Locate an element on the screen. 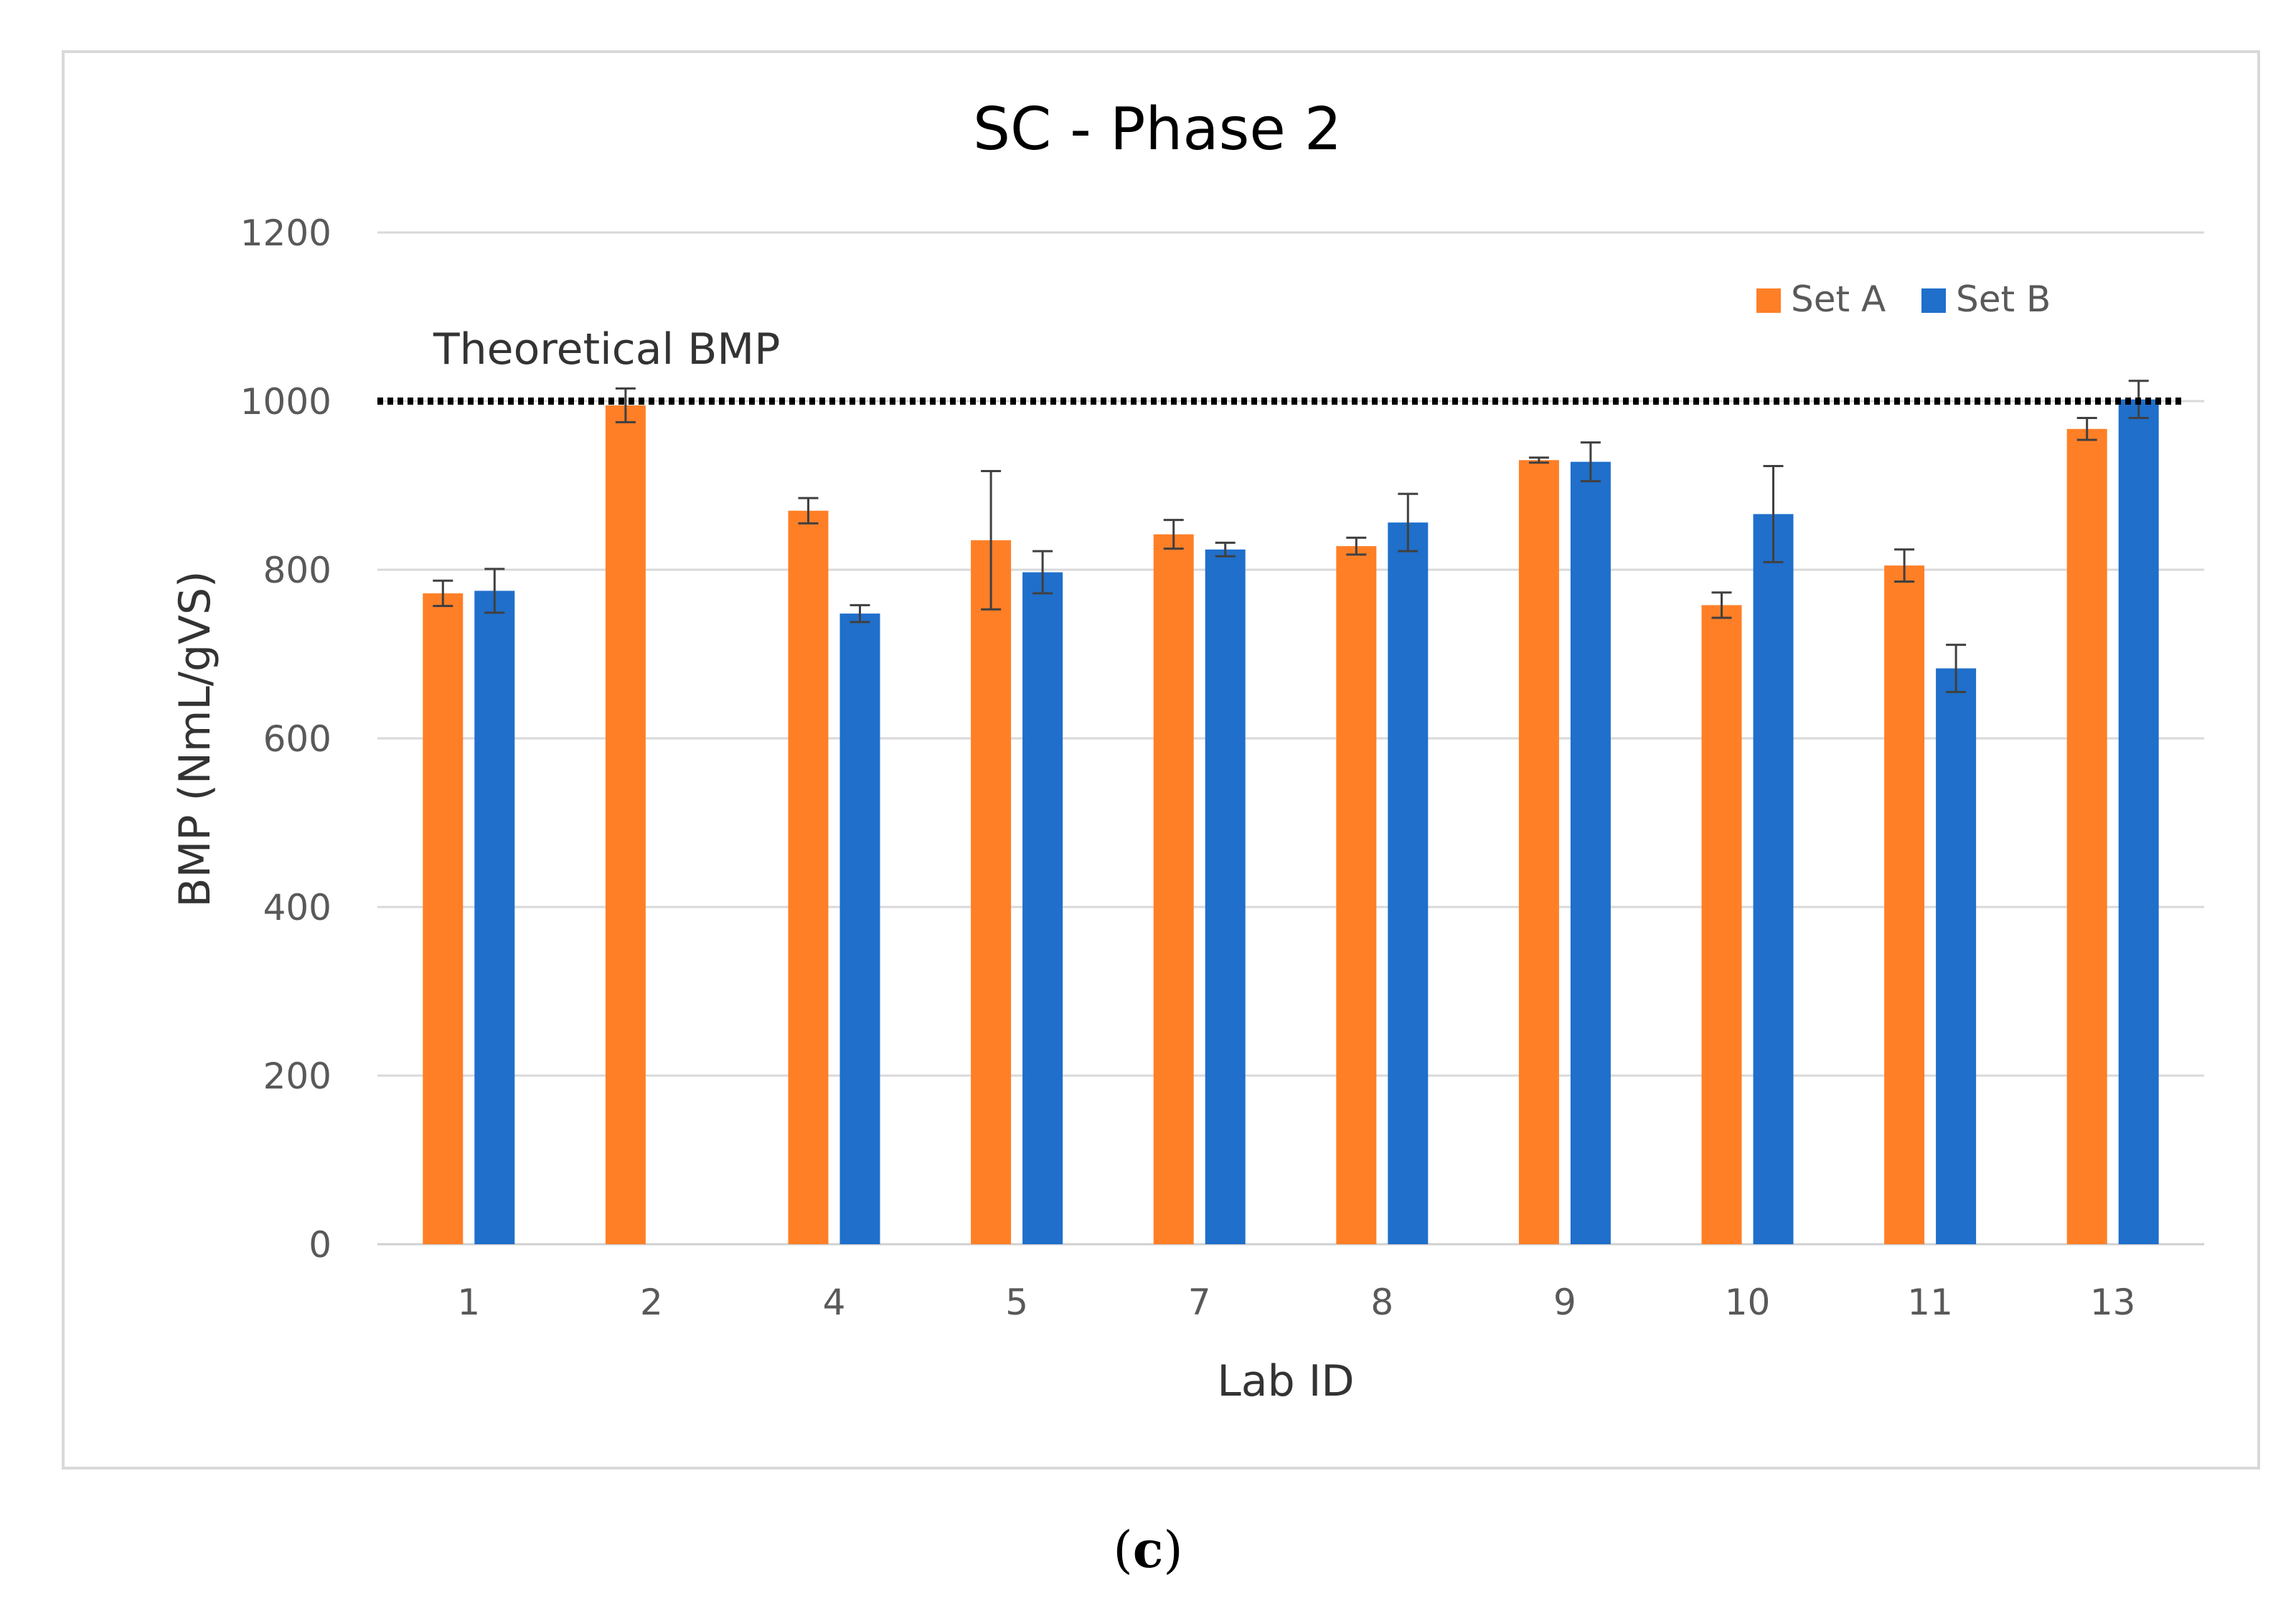 The height and width of the screenshot is (1603, 2296). legend-label-set-b: Set B is located at coordinates (2004, 299).